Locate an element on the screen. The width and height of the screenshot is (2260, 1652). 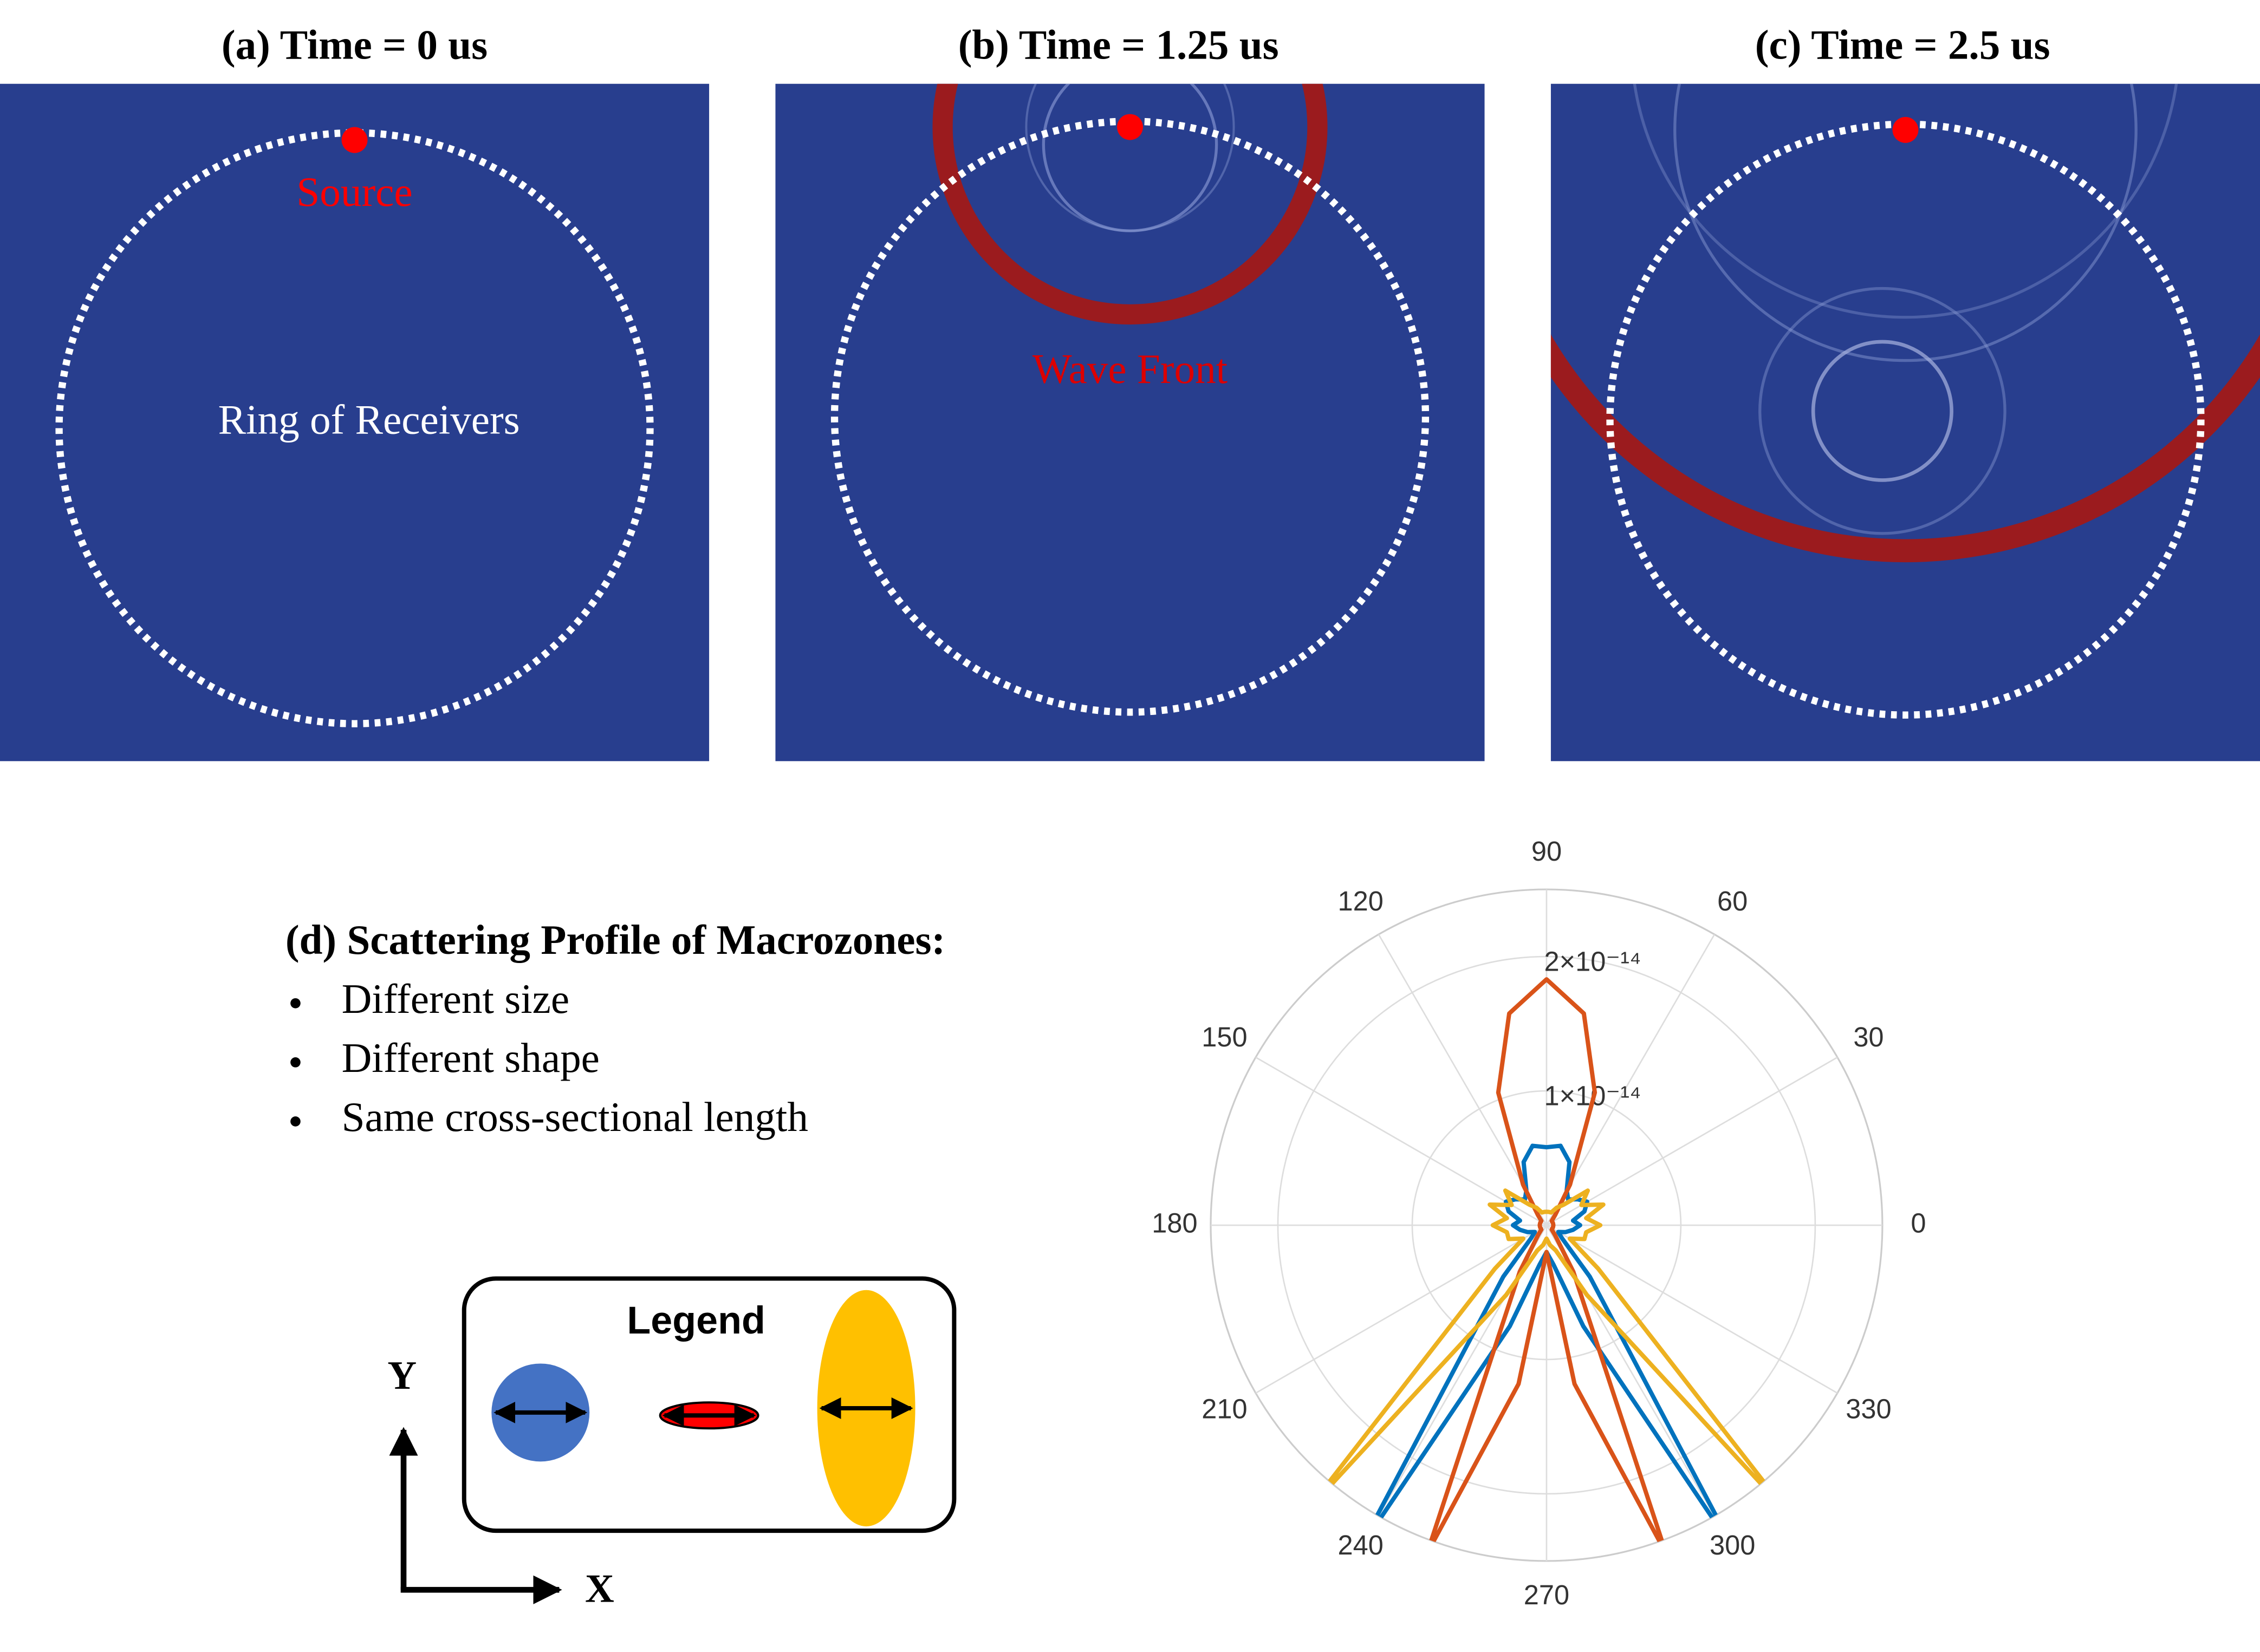
angle-tick-label: 330 is located at coordinates (1868, 1410).